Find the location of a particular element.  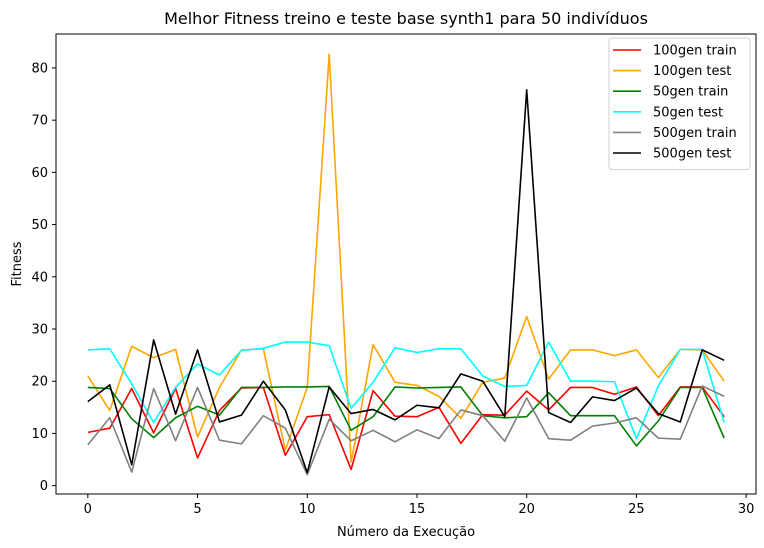

x-tick-label: 10 is located at coordinates (307, 509).